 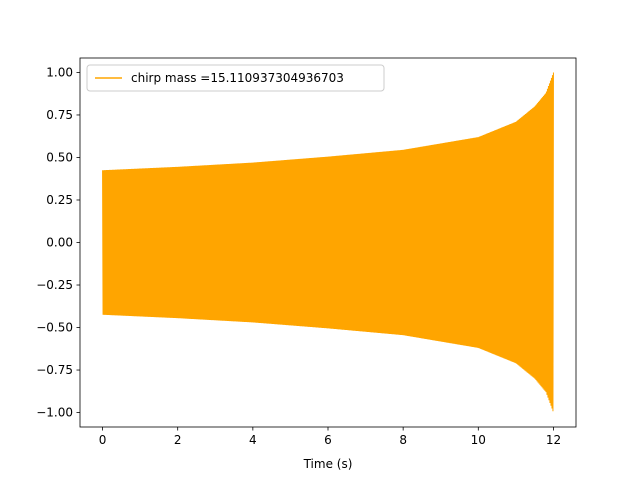 What do you see at coordinates (54, 328) in the screenshot?
I see `y-tick-label: −0.50` at bounding box center [54, 328].